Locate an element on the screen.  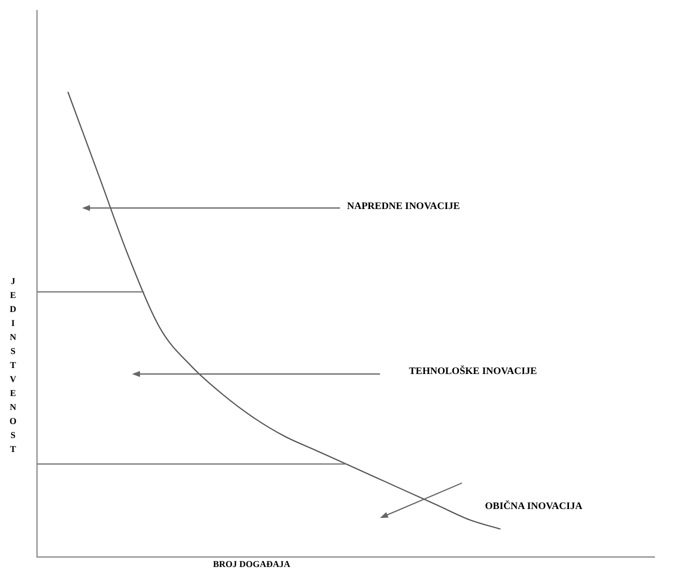
x-axis-title: BROJ DOGAĐAJA is located at coordinates (251, 564).